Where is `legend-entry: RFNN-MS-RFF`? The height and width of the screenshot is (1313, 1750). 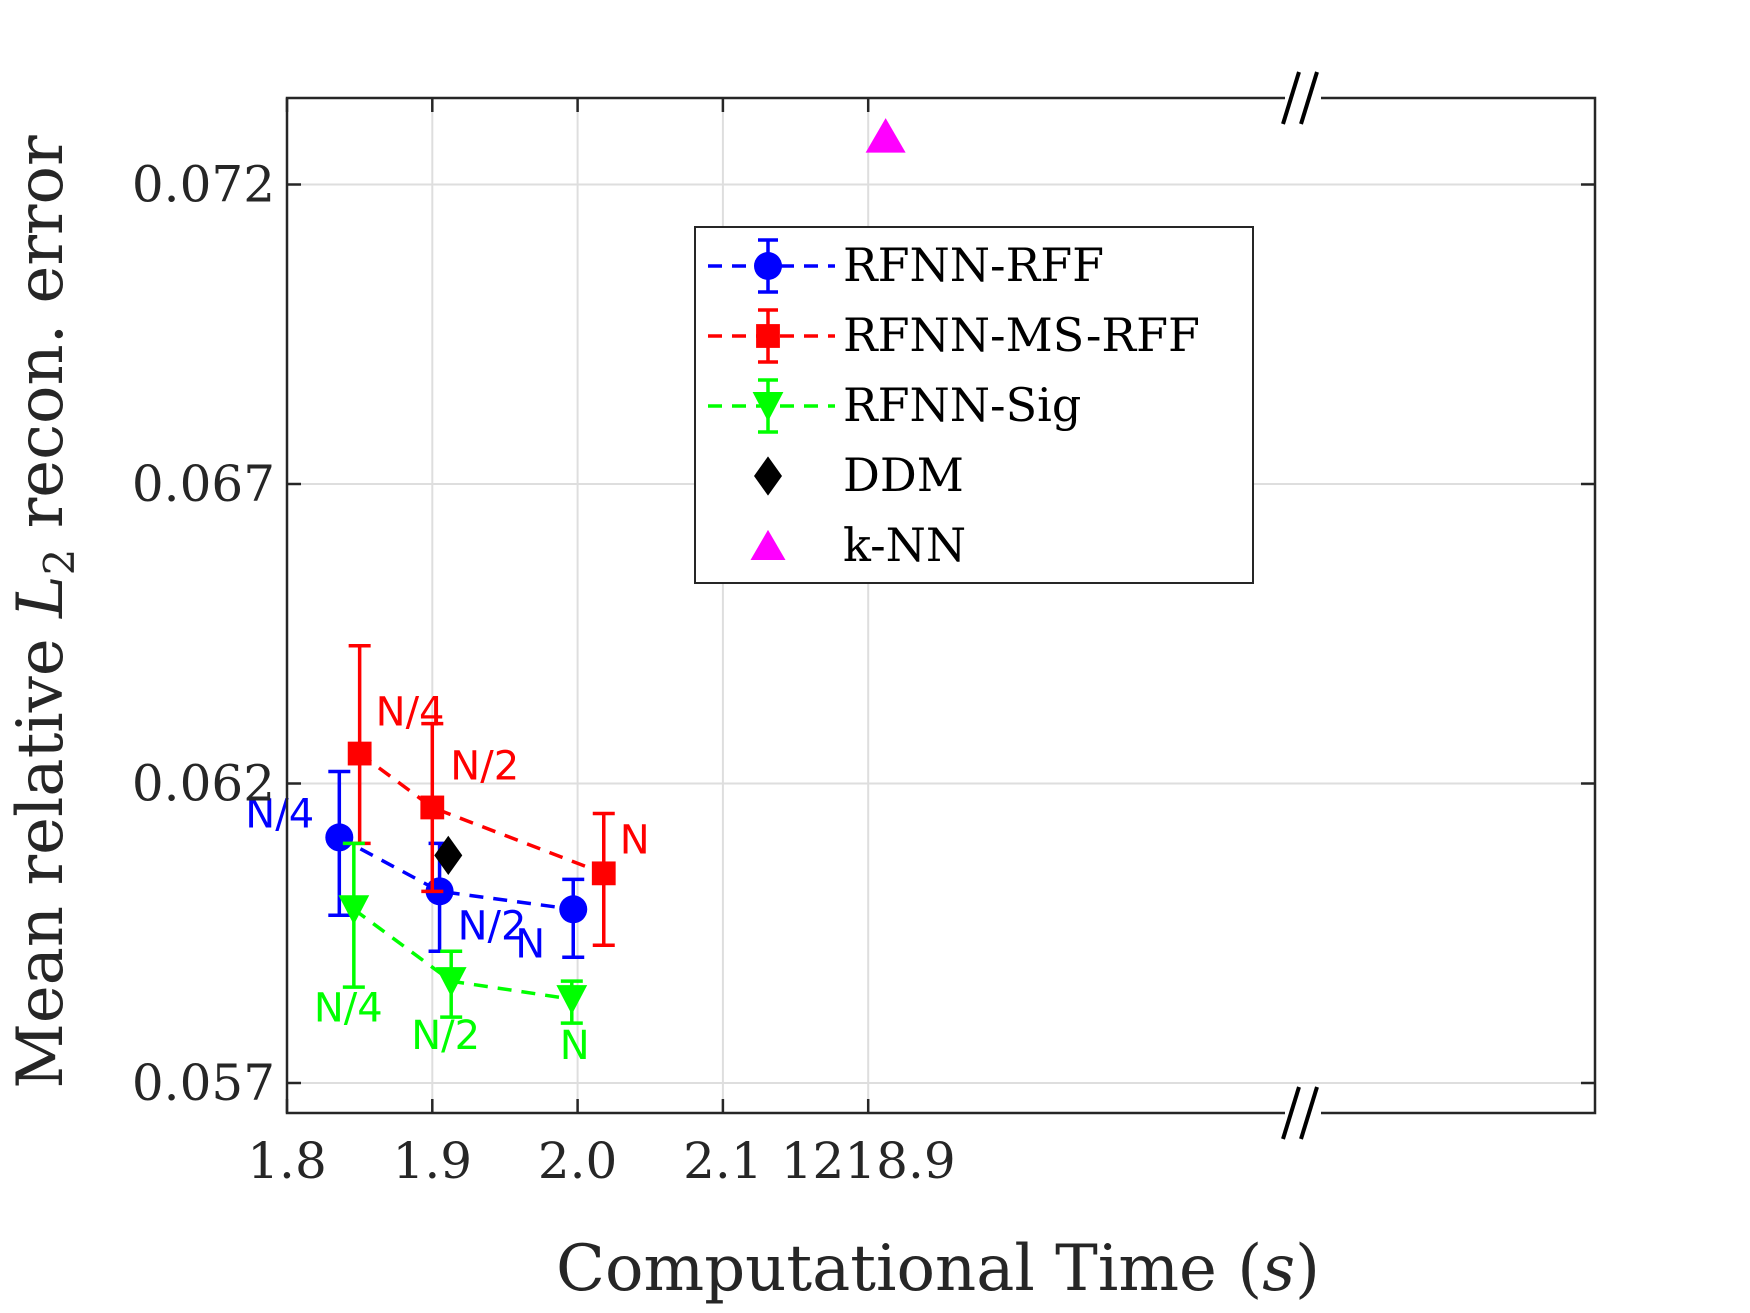
legend-entry: RFNN-MS-RFF is located at coordinates (954, 336).